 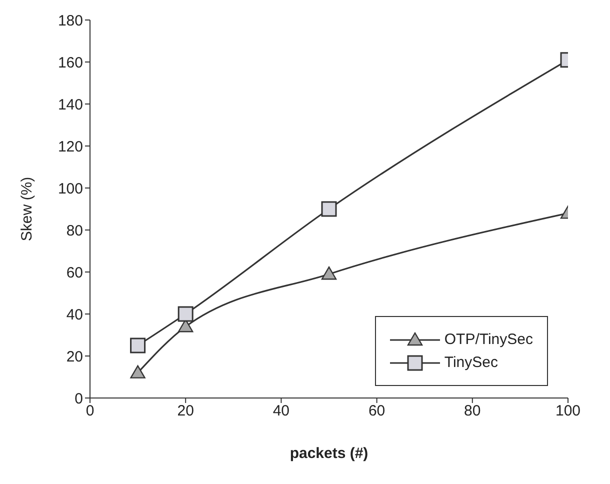 What do you see at coordinates (70, 21) in the screenshot?
I see `y-tick-label: 180` at bounding box center [70, 21].